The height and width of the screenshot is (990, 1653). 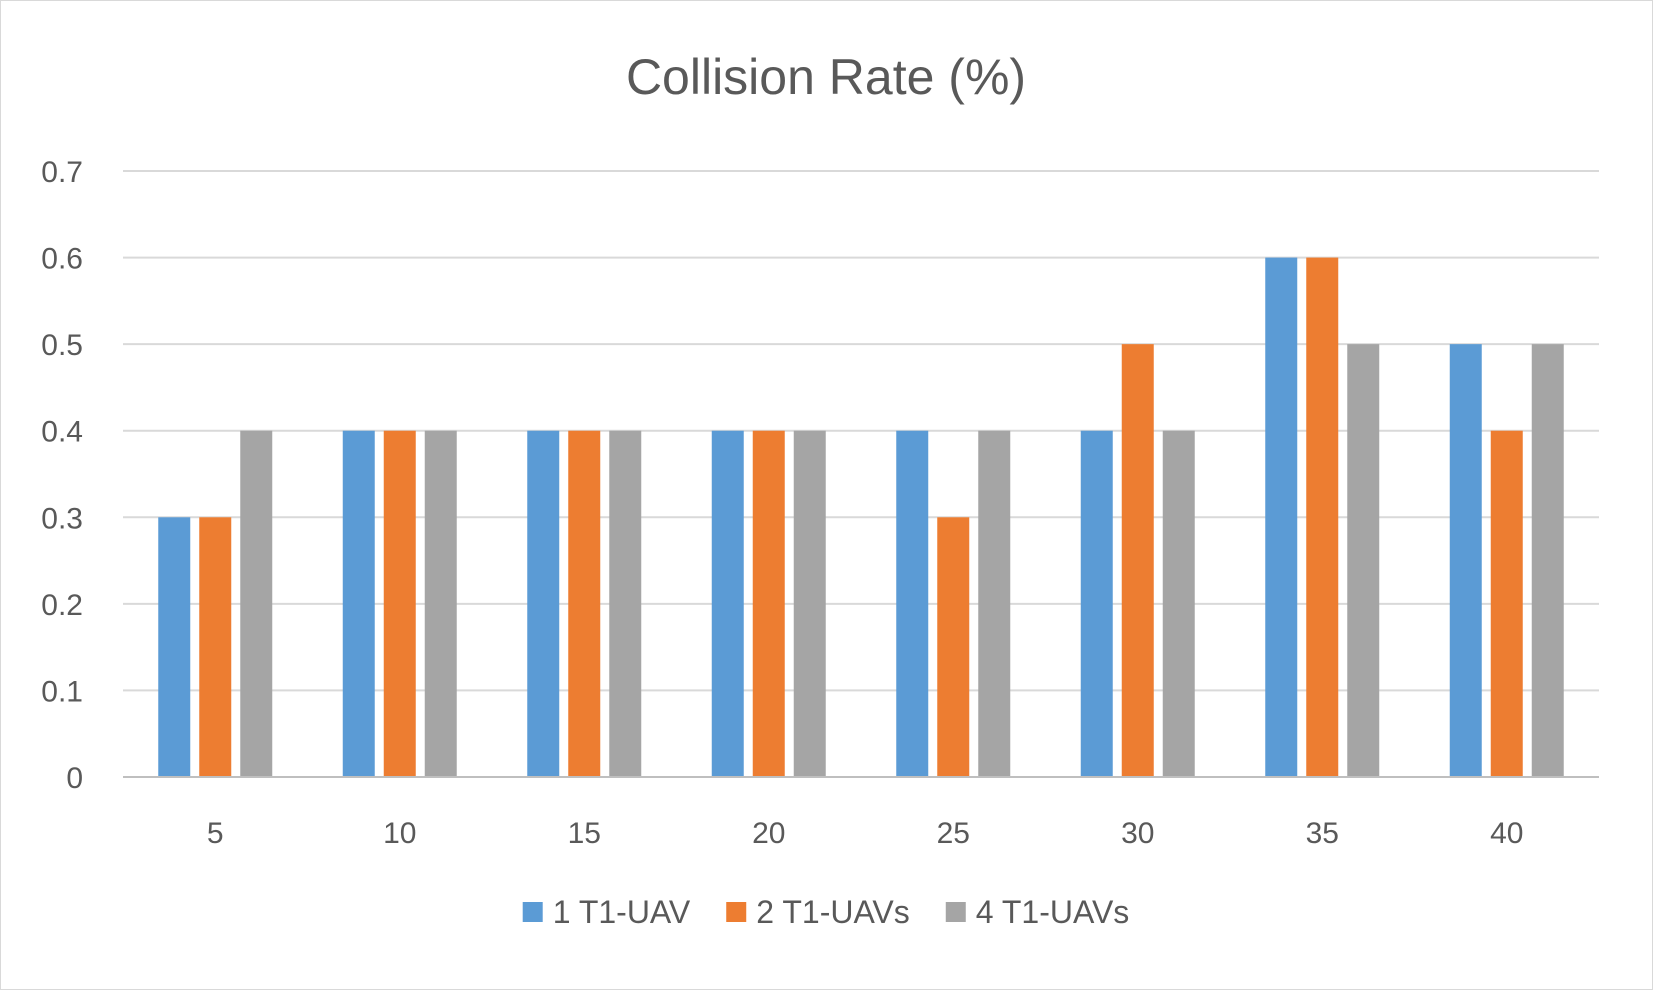 What do you see at coordinates (953, 833) in the screenshot?
I see `x-tick-label: 25` at bounding box center [953, 833].